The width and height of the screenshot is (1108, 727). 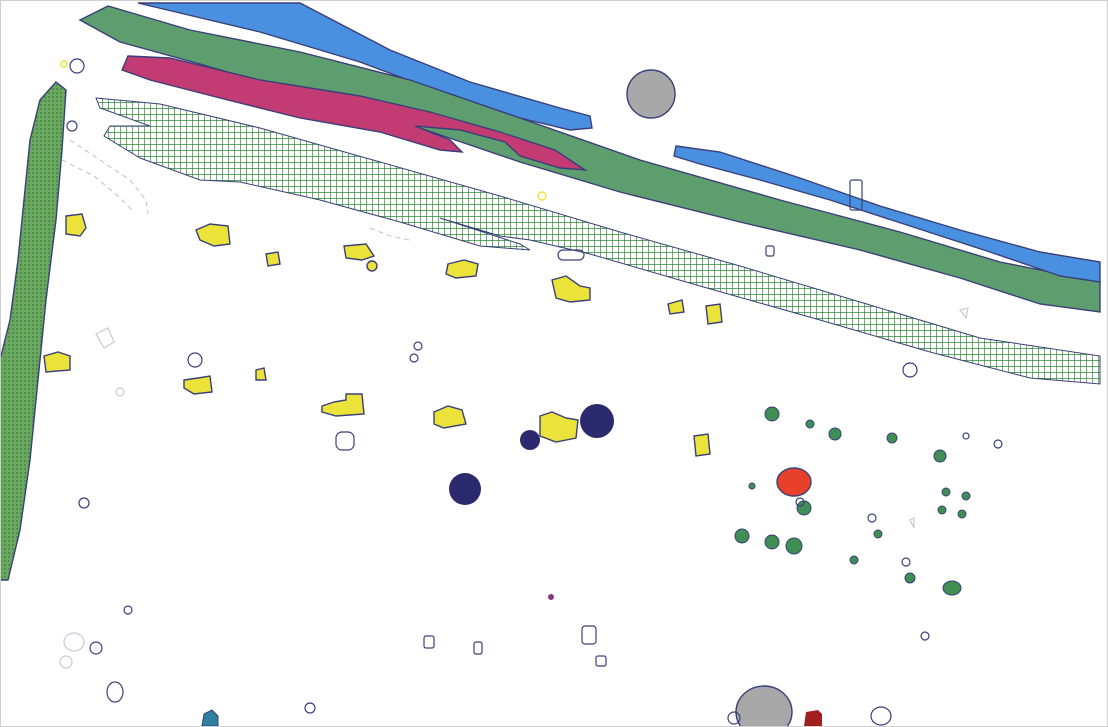 I want to click on green-postholes, so click(x=852, y=501).